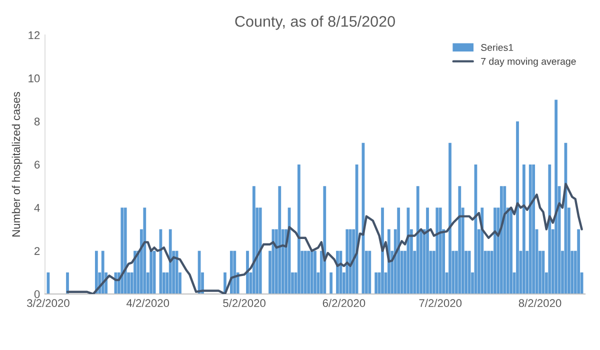 The width and height of the screenshot is (600, 350). Describe the element at coordinates (440, 303) in the screenshot. I see `x-tick-label: 7/2/2020` at that location.